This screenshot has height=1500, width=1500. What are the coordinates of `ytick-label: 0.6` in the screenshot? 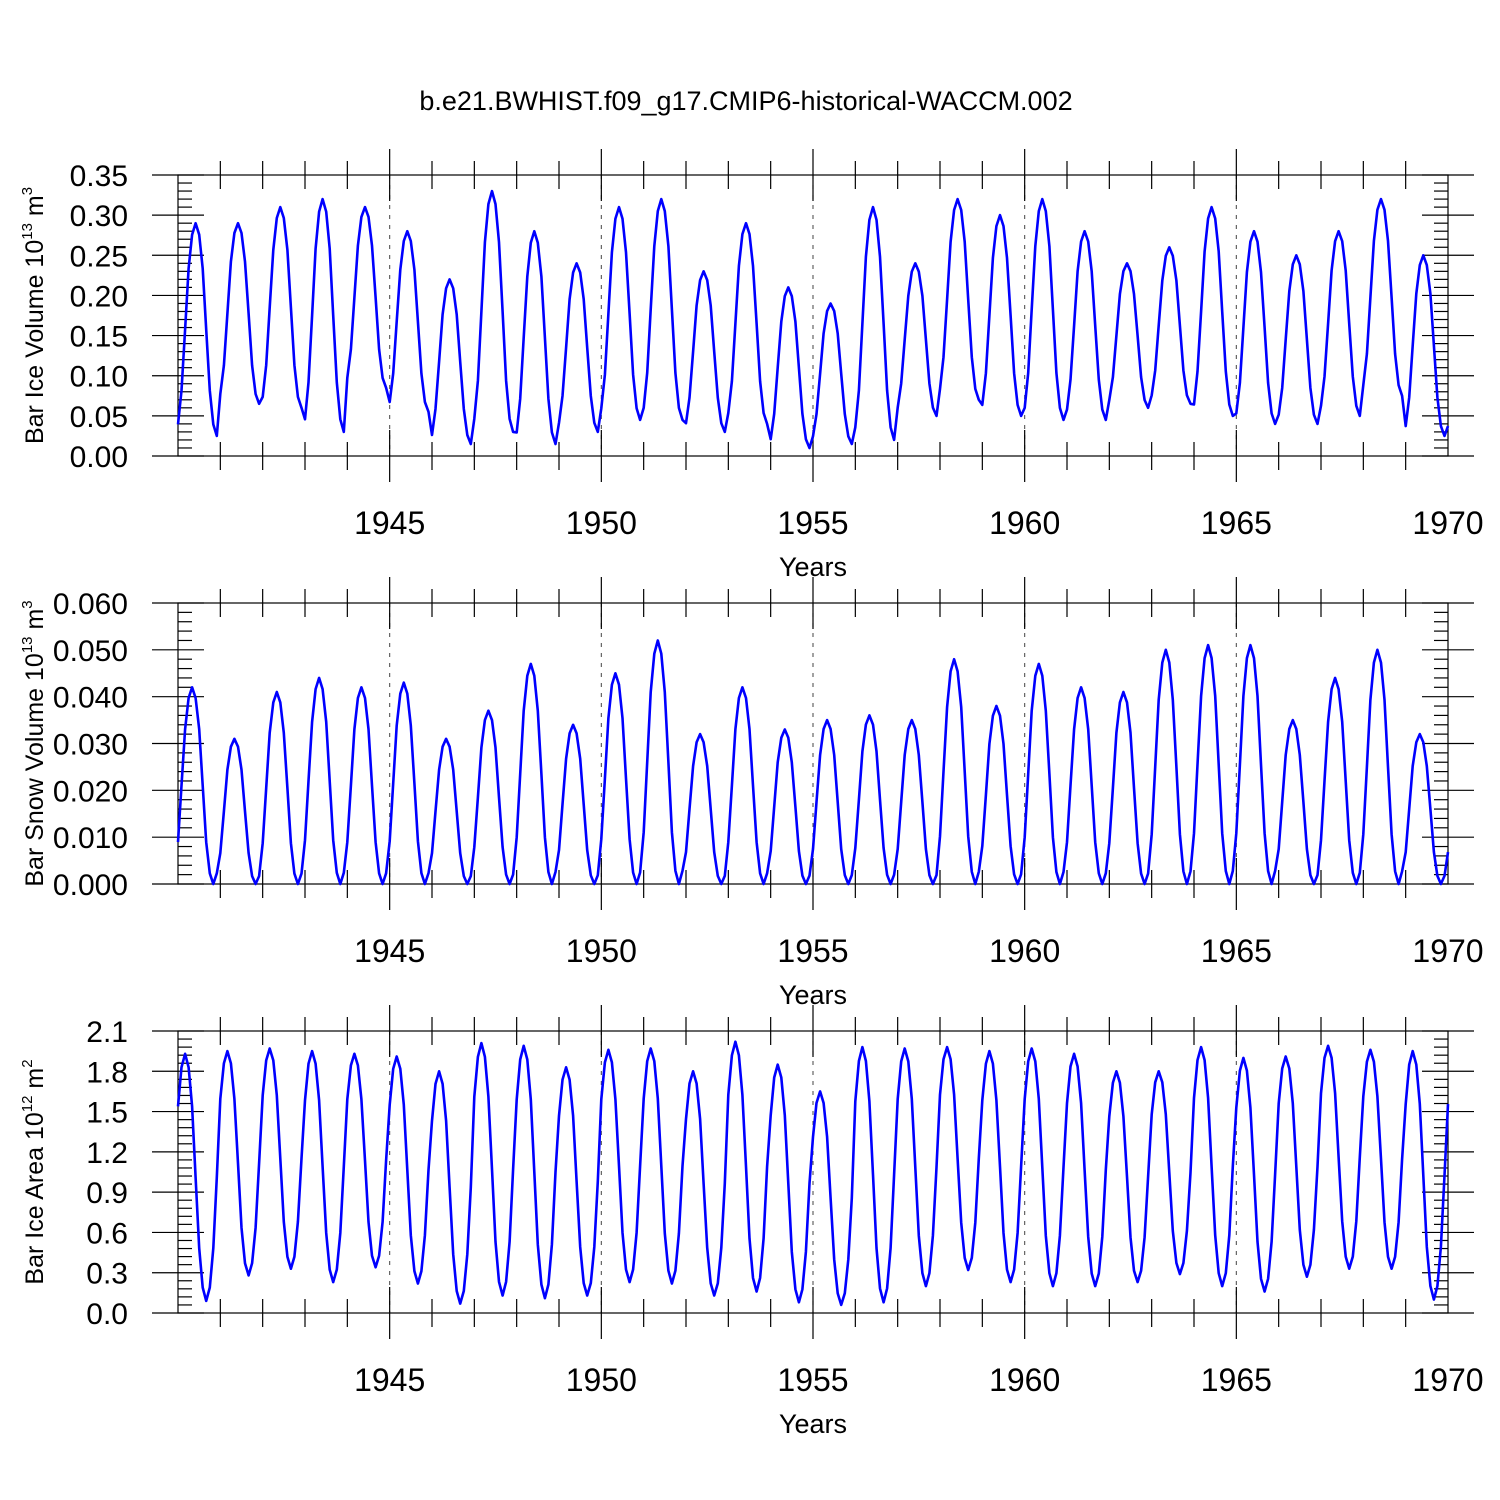 It's located at (107, 1233).